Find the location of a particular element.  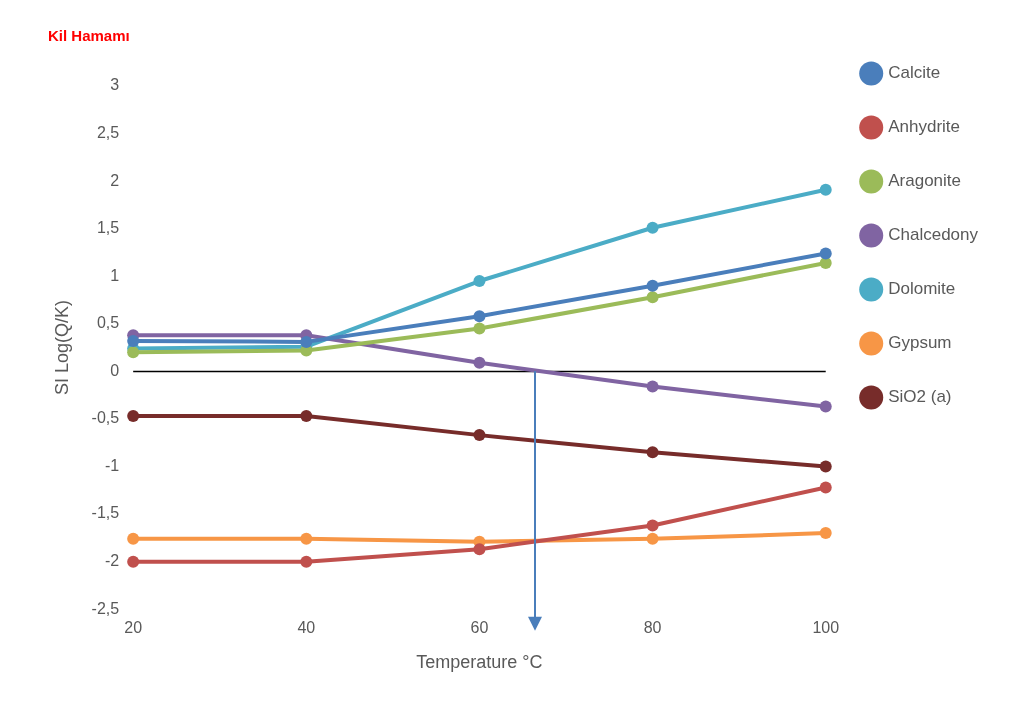

y-tick-label: 3 is located at coordinates (115, 85).